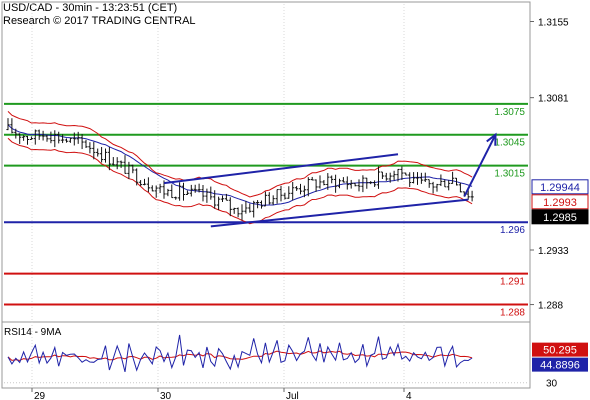  Describe the element at coordinates (491, 139) in the screenshot. I see `projection-arrow-head` at that location.